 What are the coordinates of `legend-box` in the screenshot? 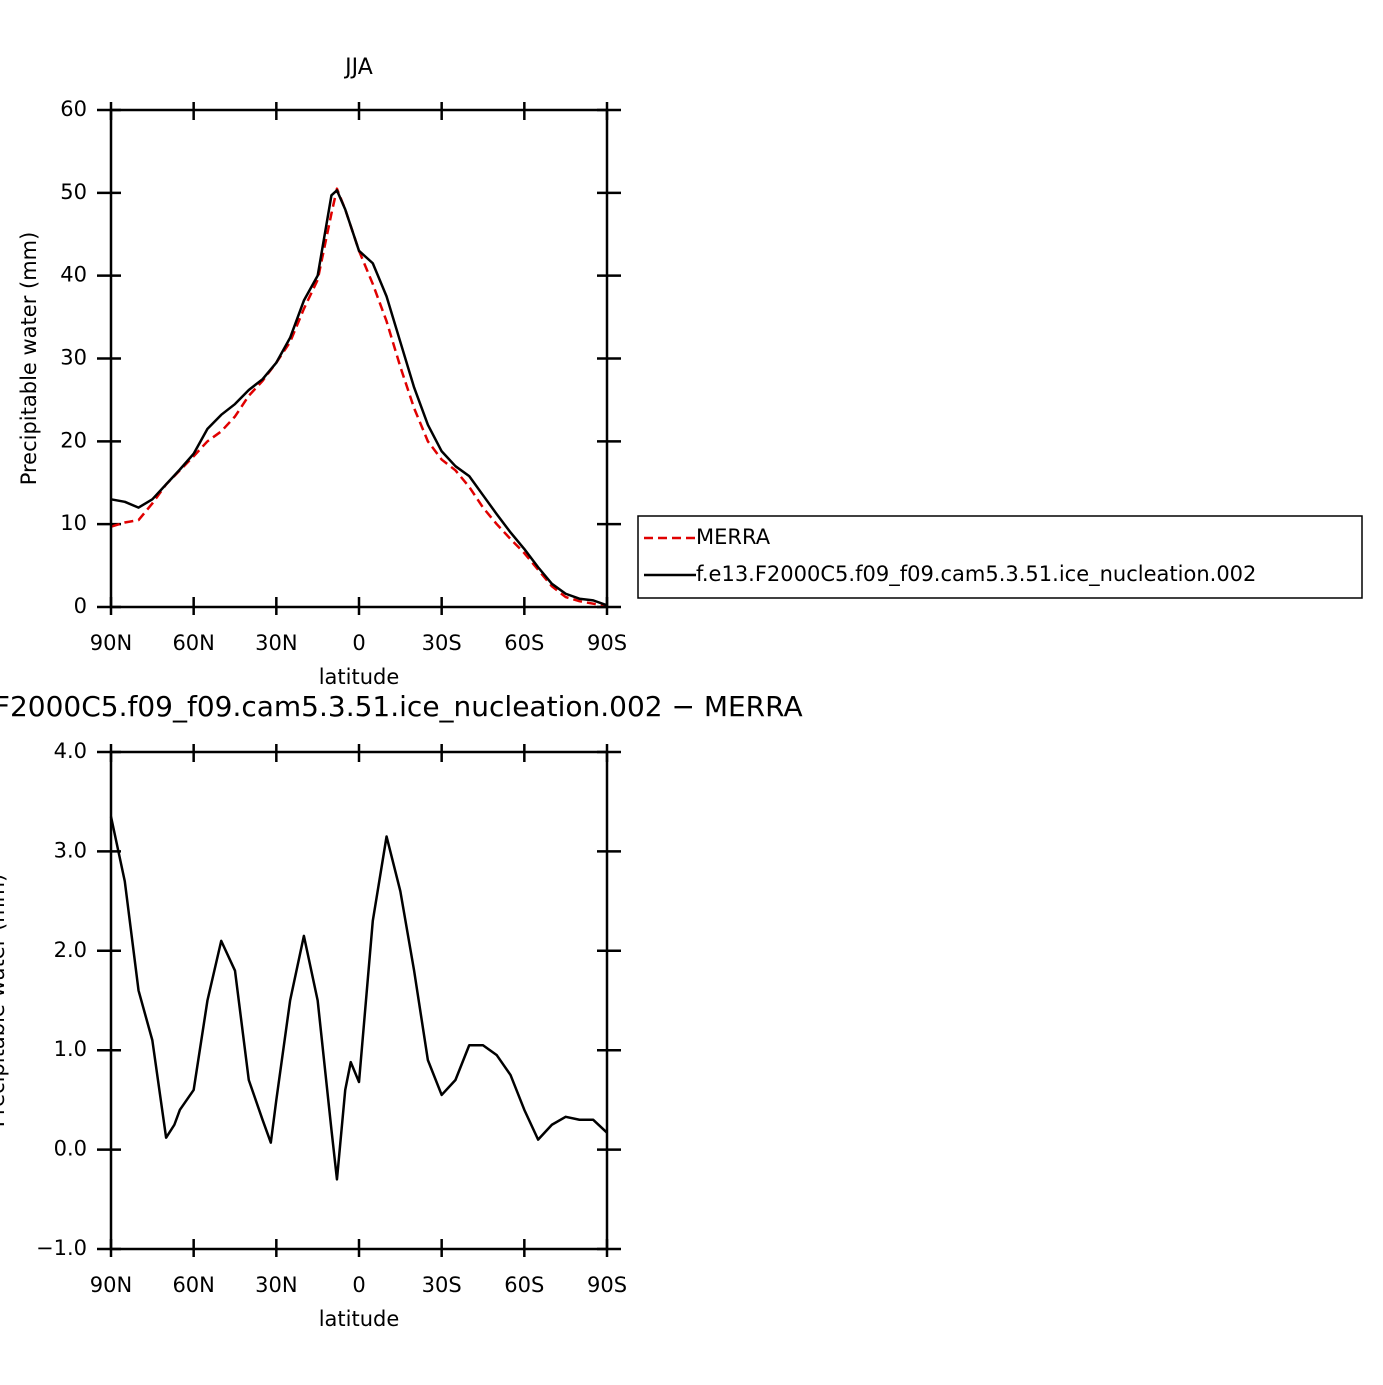 It's located at (1000, 557).